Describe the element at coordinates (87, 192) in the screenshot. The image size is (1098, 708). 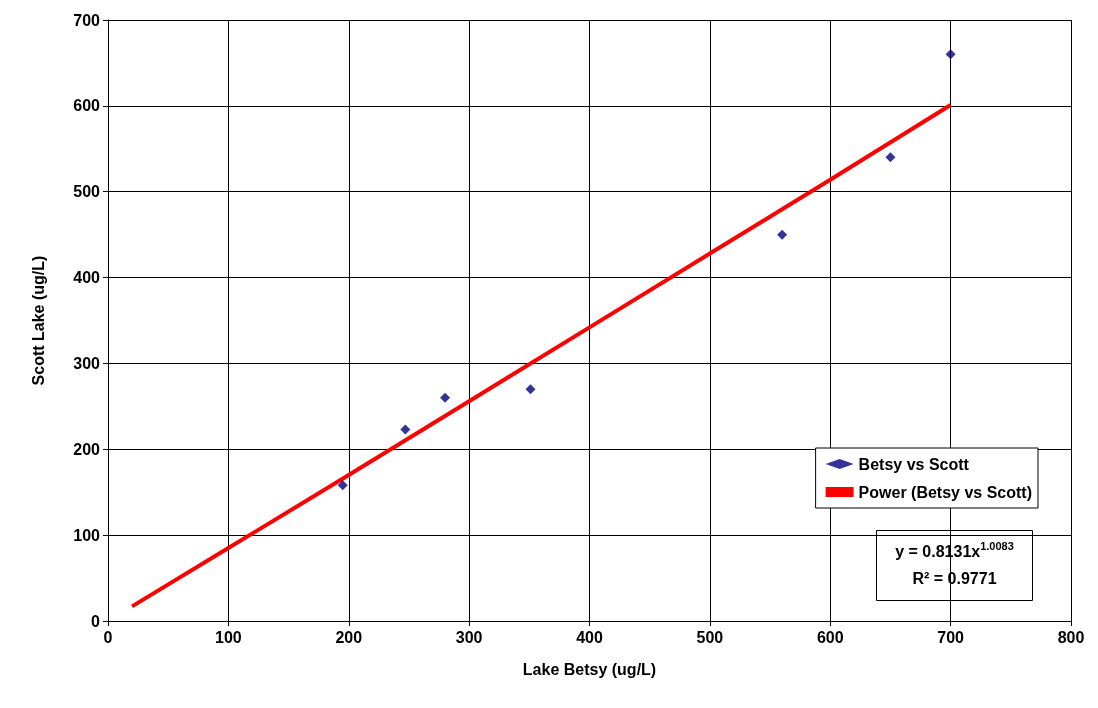
I see `y-tick-label: 500` at that location.